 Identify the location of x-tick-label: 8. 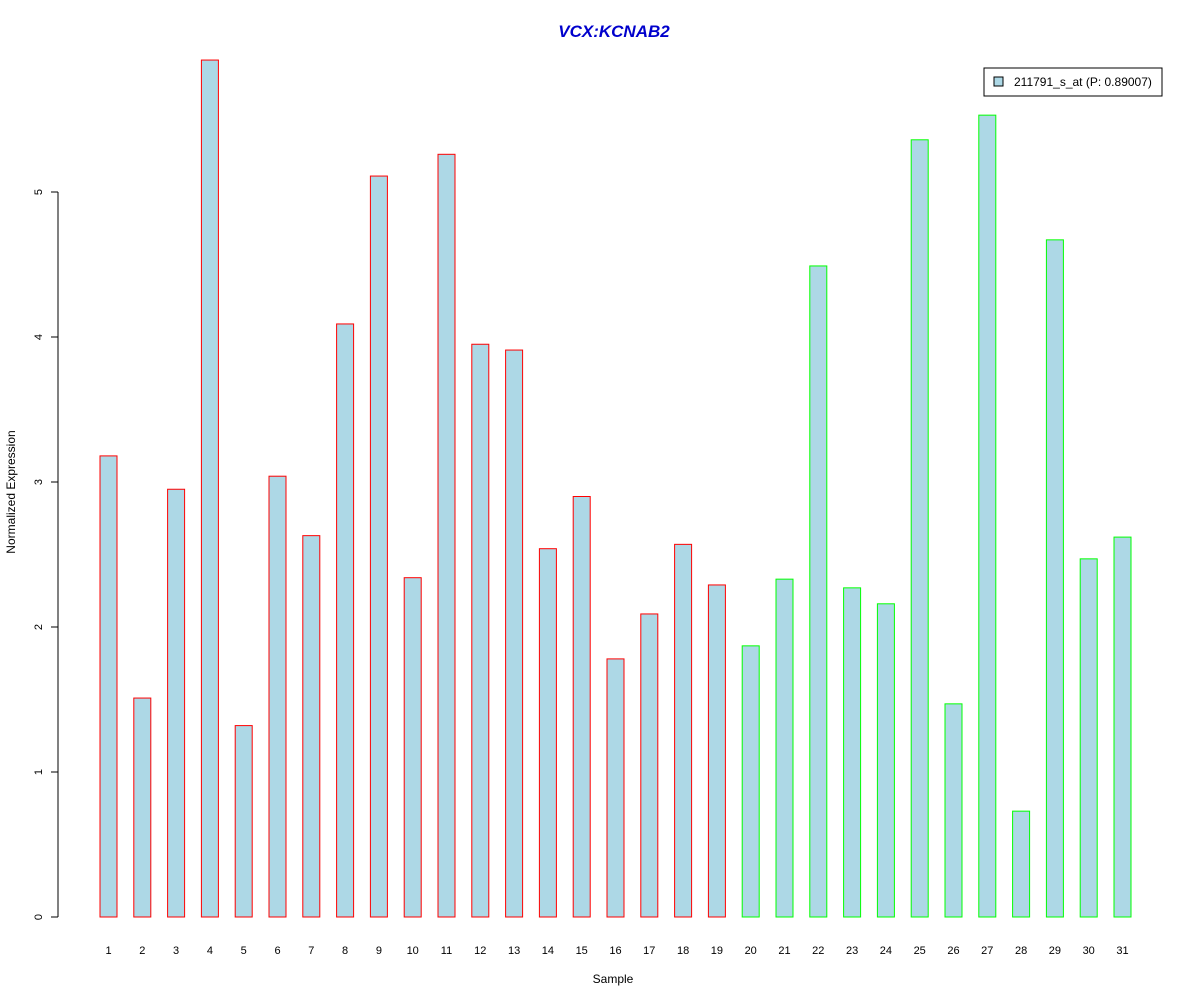
(345, 951).